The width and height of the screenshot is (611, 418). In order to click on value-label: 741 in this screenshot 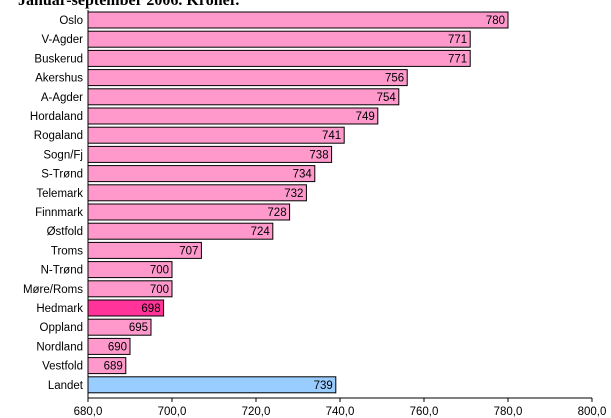, I will do `click(331, 136)`.